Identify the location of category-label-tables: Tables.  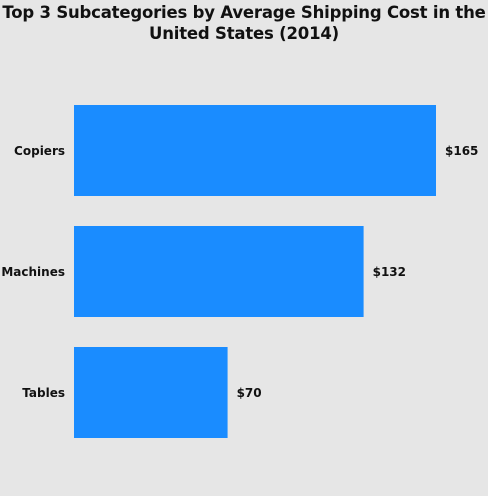
(43, 393).